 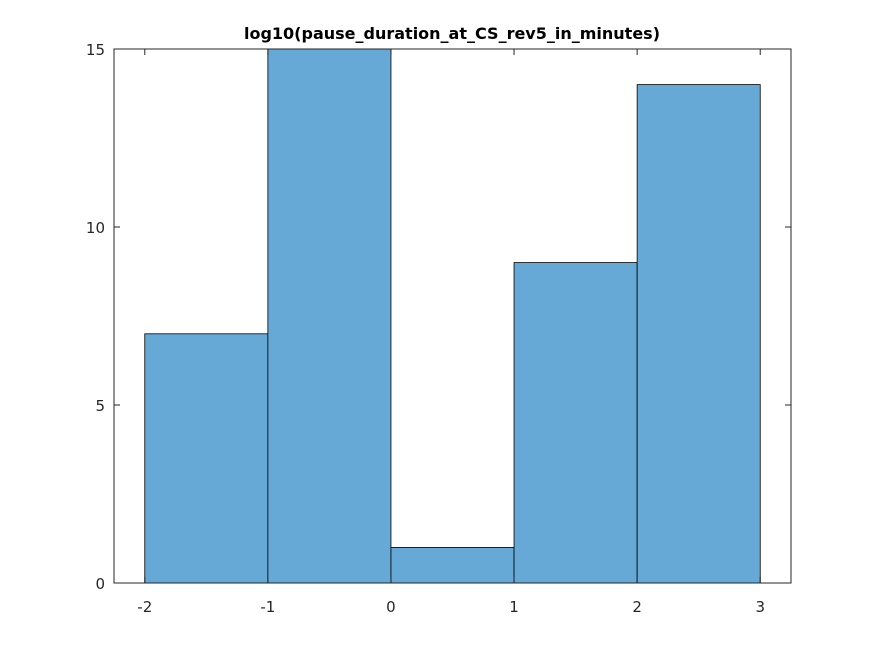 I want to click on x-tick-label: -1, so click(x=267, y=607).